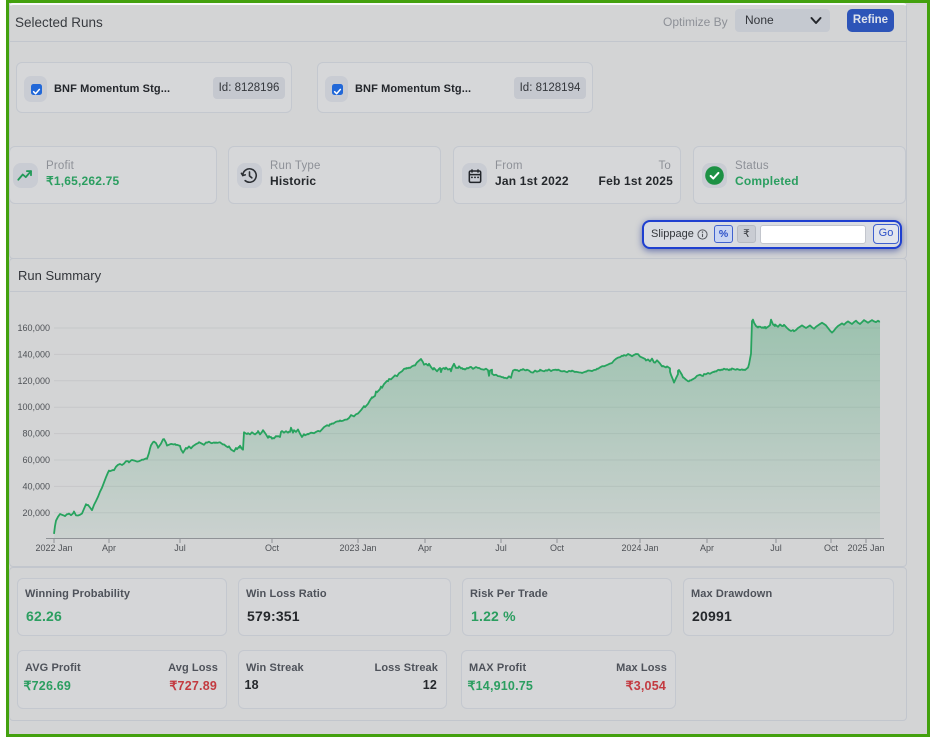 This screenshot has width=930, height=737. What do you see at coordinates (865, 548) in the screenshot?
I see `svg-text: 2025 Jan` at bounding box center [865, 548].